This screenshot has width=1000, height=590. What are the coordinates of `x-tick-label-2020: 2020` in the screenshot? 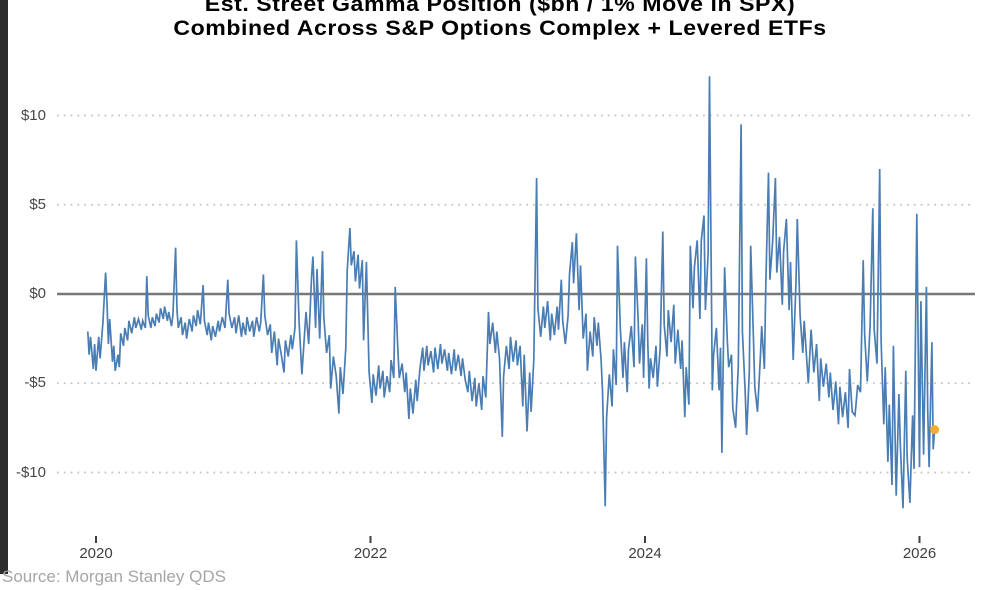 It's located at (96, 553).